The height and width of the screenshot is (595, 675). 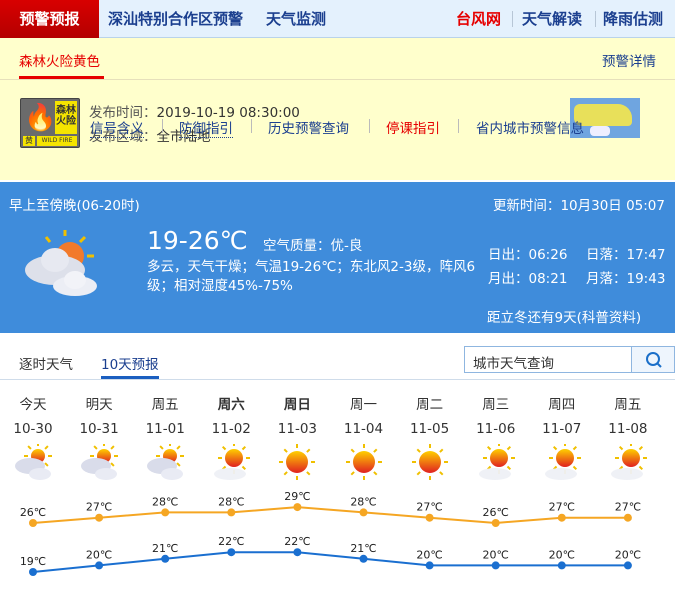 I want to click on forecast-date: 11-01, so click(x=165, y=429).